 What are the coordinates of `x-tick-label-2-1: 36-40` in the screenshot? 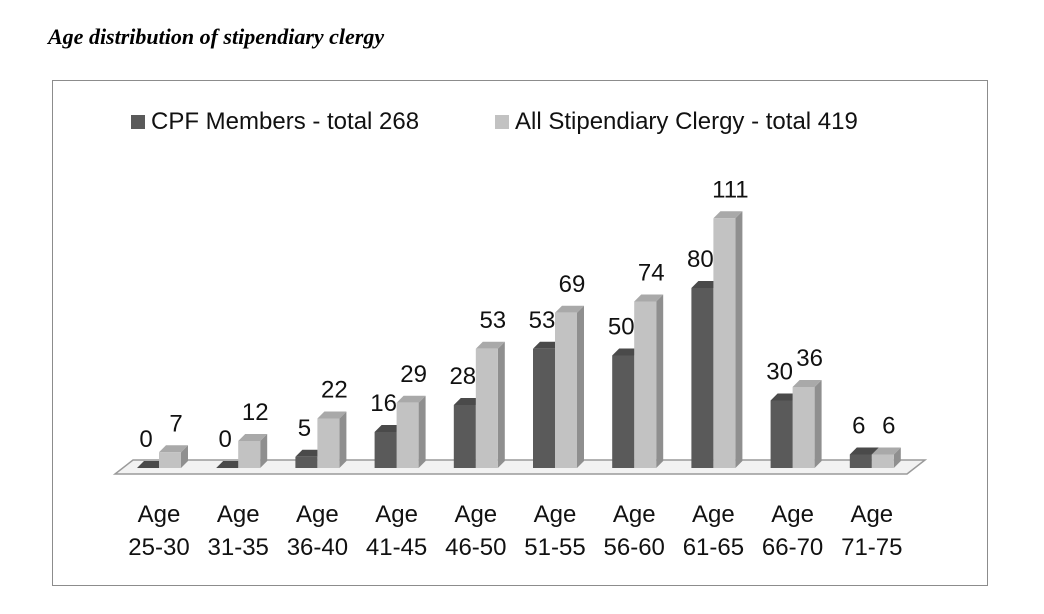 It's located at (317, 547).